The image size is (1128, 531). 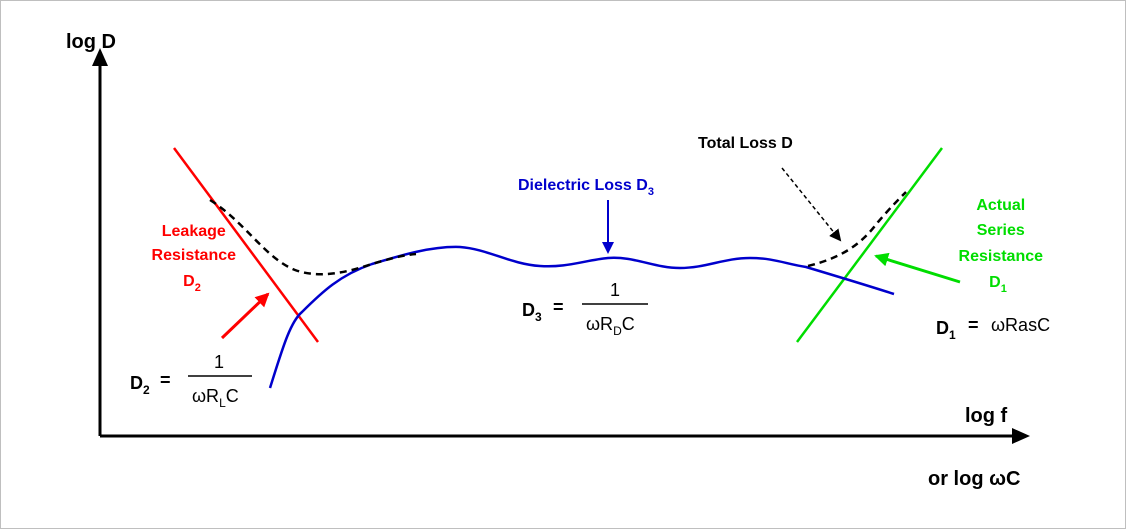 What do you see at coordinates (857, 229) in the screenshot?
I see `total-loss-curve-right` at bounding box center [857, 229].